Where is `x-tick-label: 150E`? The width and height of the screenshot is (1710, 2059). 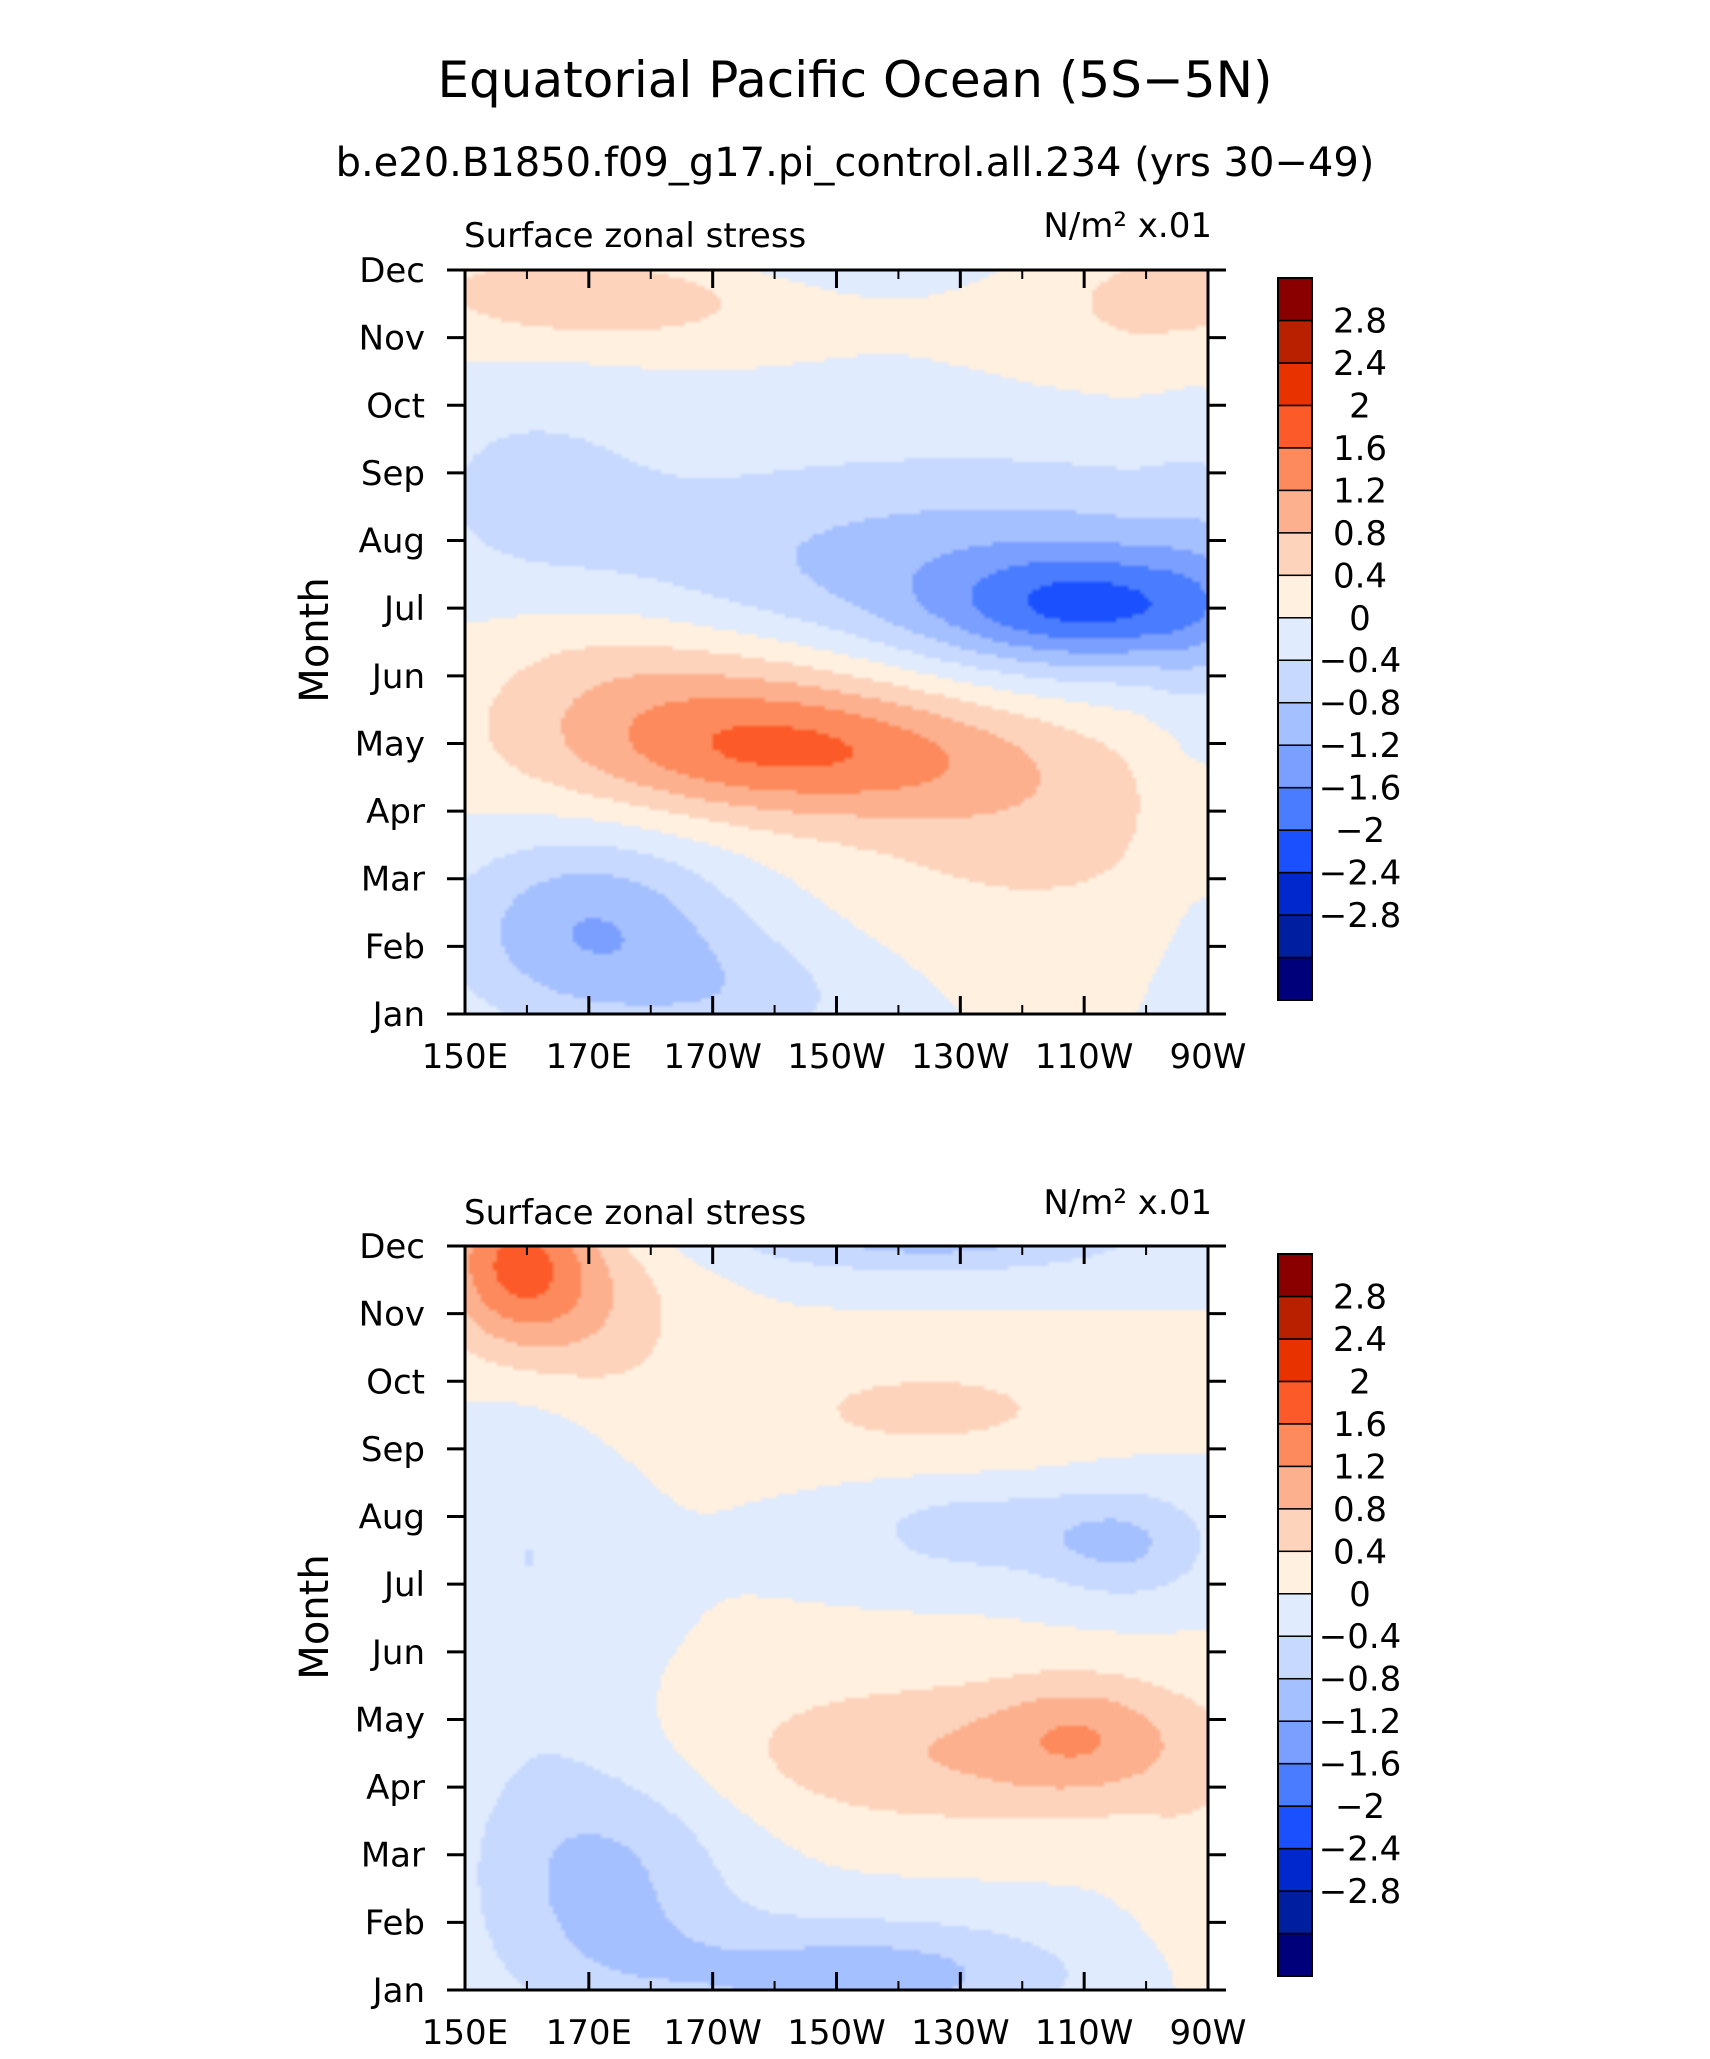
x-tick-label: 150E is located at coordinates (465, 2033).